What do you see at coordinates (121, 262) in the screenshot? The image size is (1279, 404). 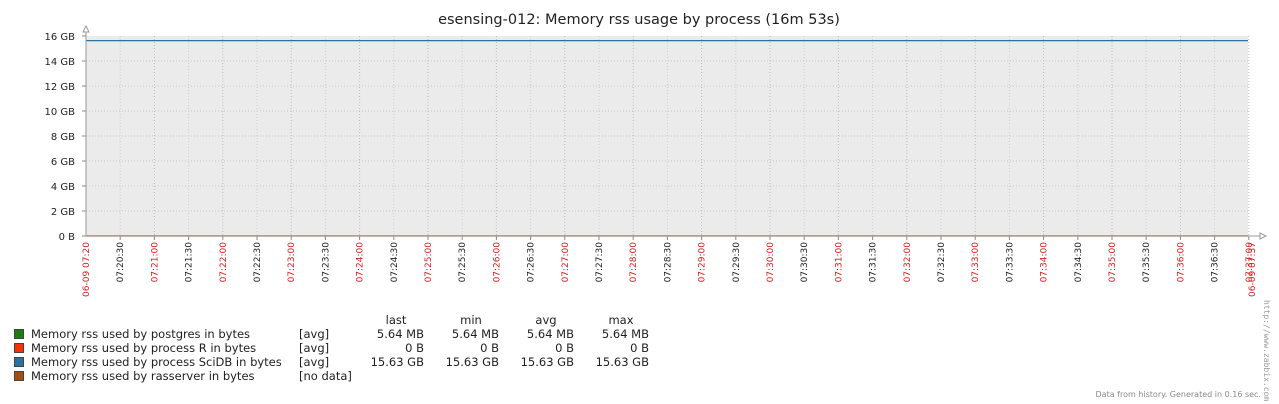 I see `x-tick-label: 07:20:30` at bounding box center [121, 262].